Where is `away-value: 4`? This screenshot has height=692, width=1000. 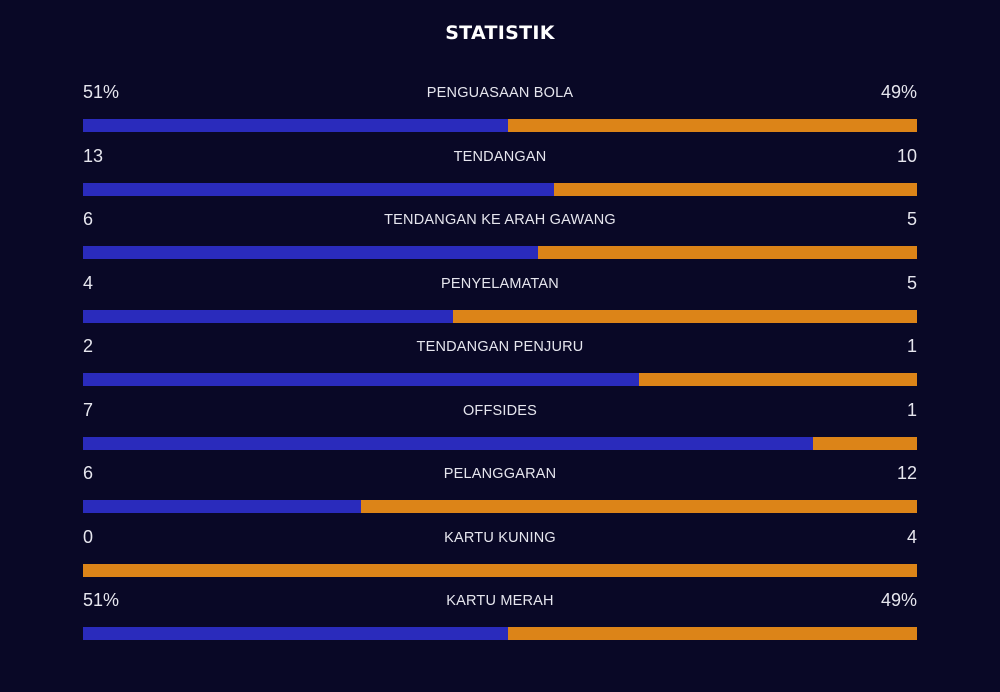 away-value: 4 is located at coordinates (911, 536).